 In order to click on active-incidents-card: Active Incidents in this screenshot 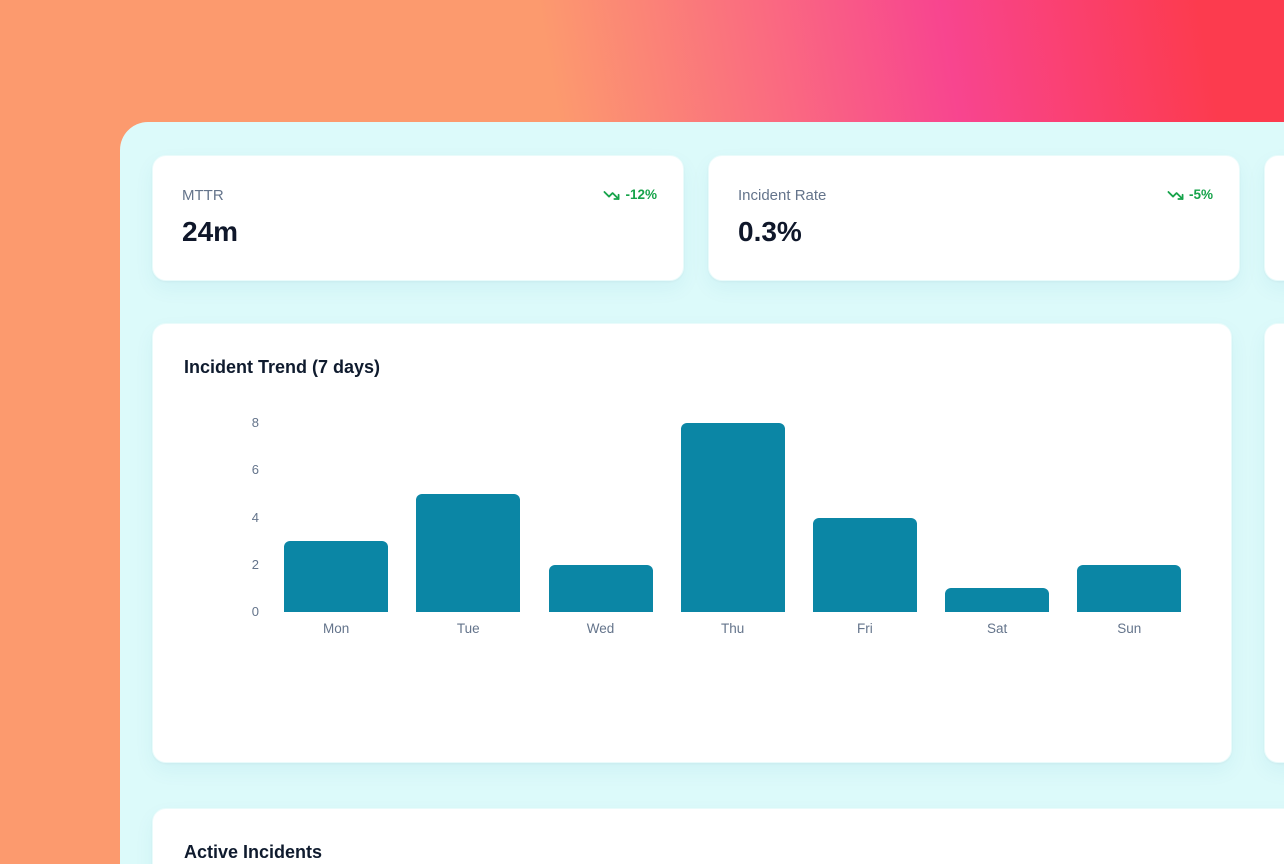, I will do `click(718, 836)`.